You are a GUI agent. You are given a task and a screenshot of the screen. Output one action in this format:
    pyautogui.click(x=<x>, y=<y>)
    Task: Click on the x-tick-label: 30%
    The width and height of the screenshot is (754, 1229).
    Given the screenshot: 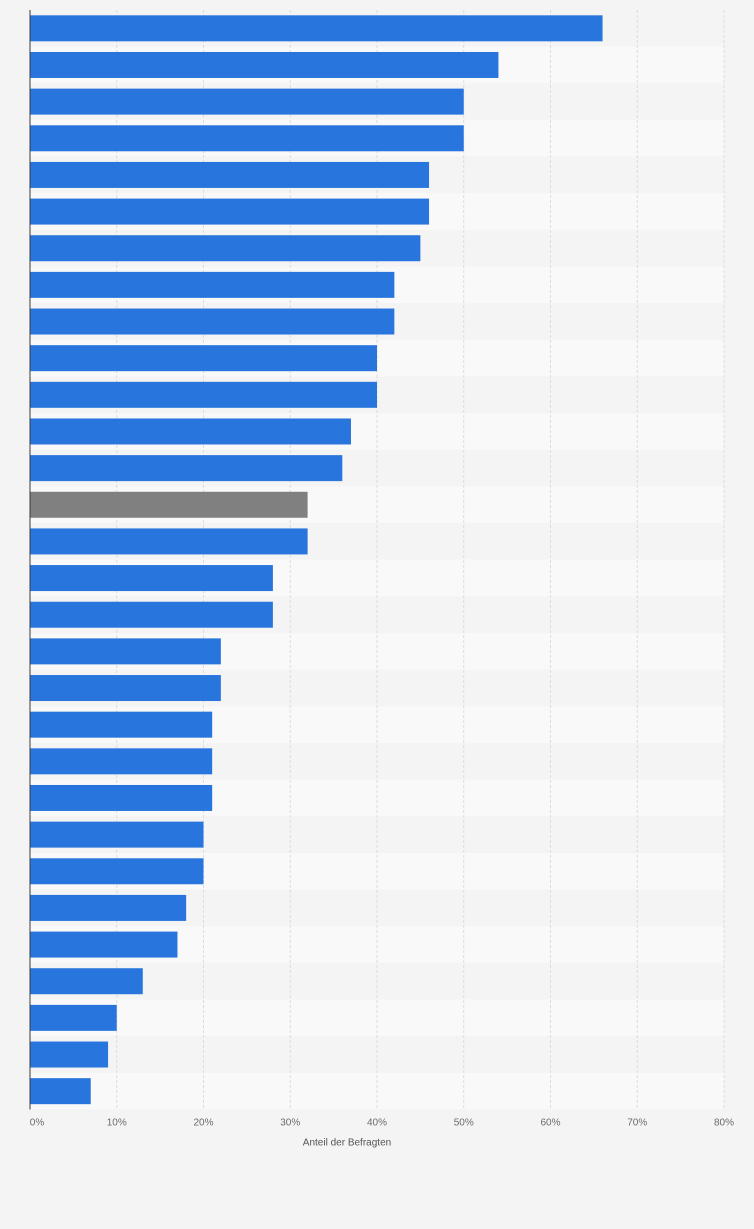 What is the action you would take?
    pyautogui.click(x=290, y=1123)
    